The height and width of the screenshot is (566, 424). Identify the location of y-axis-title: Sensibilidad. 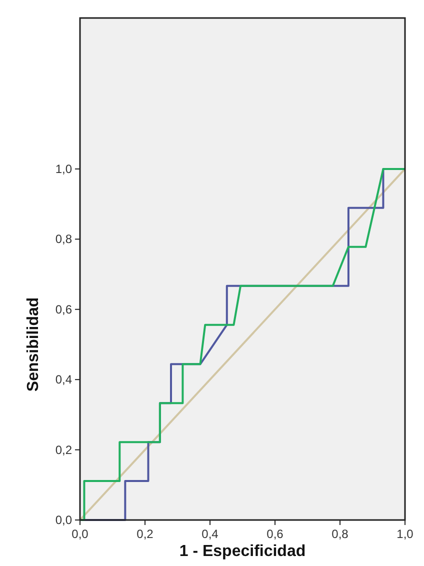
(33, 344).